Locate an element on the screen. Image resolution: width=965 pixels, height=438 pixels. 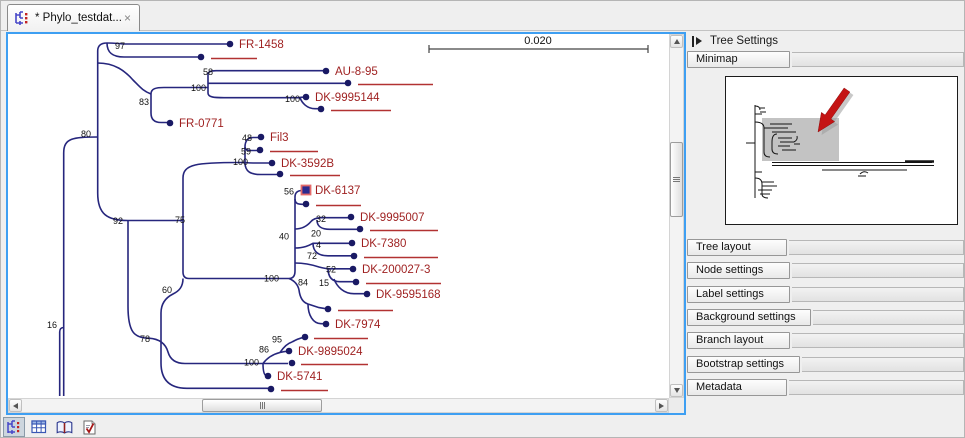
settings-section-row: Node settings is located at coordinates (825, 272).